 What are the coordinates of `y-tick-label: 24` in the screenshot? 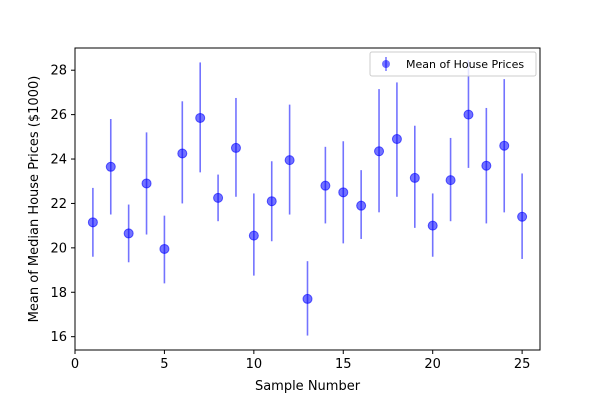 It's located at (58, 160).